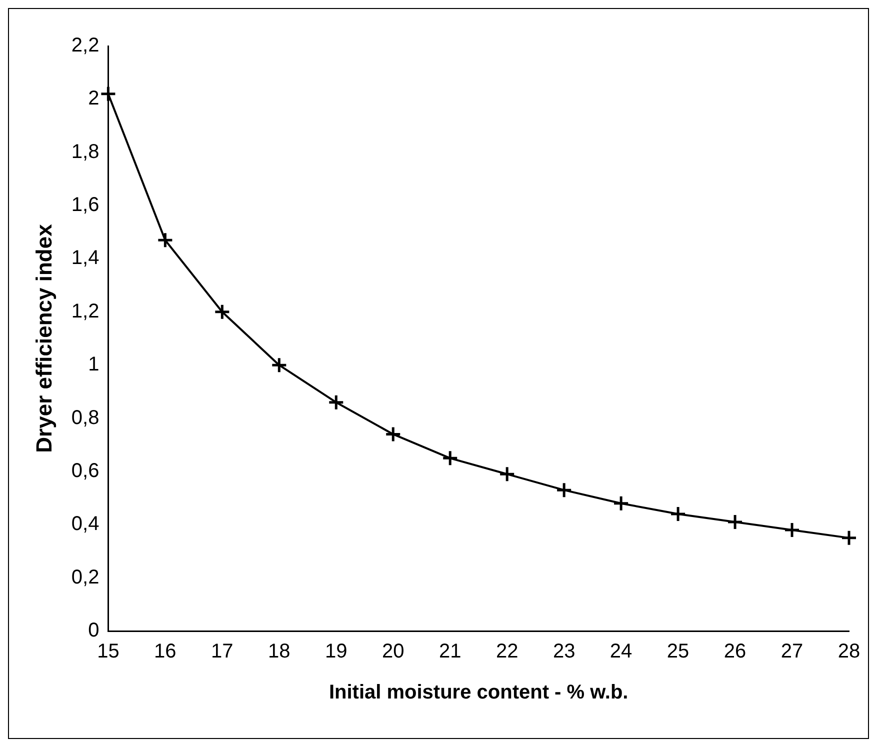 This screenshot has width=877, height=747. I want to click on y-tick-label: 1,4, so click(85, 258).